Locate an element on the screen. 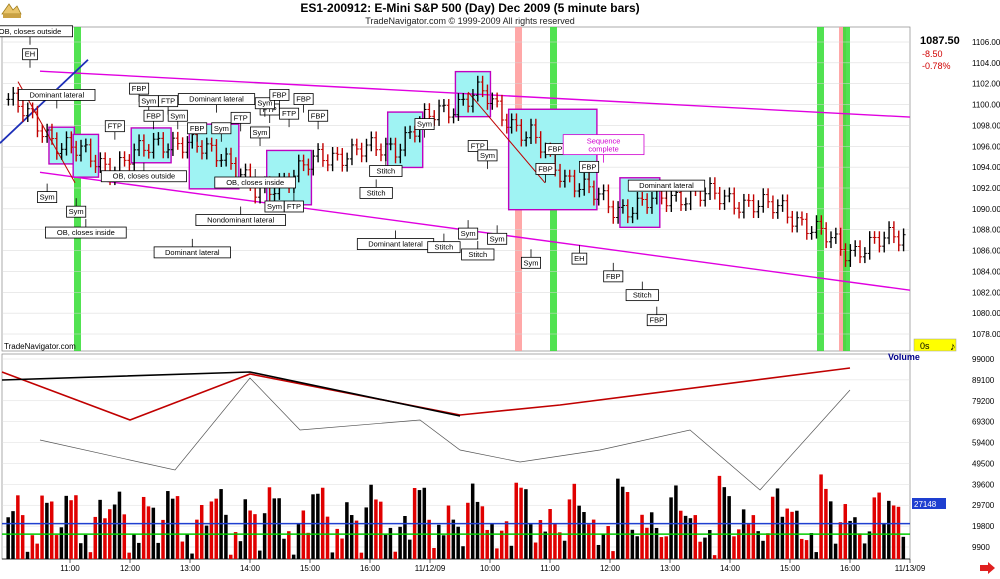 This screenshot has width=1000, height=579. volume-tick-label: 69300 is located at coordinates (983, 422).